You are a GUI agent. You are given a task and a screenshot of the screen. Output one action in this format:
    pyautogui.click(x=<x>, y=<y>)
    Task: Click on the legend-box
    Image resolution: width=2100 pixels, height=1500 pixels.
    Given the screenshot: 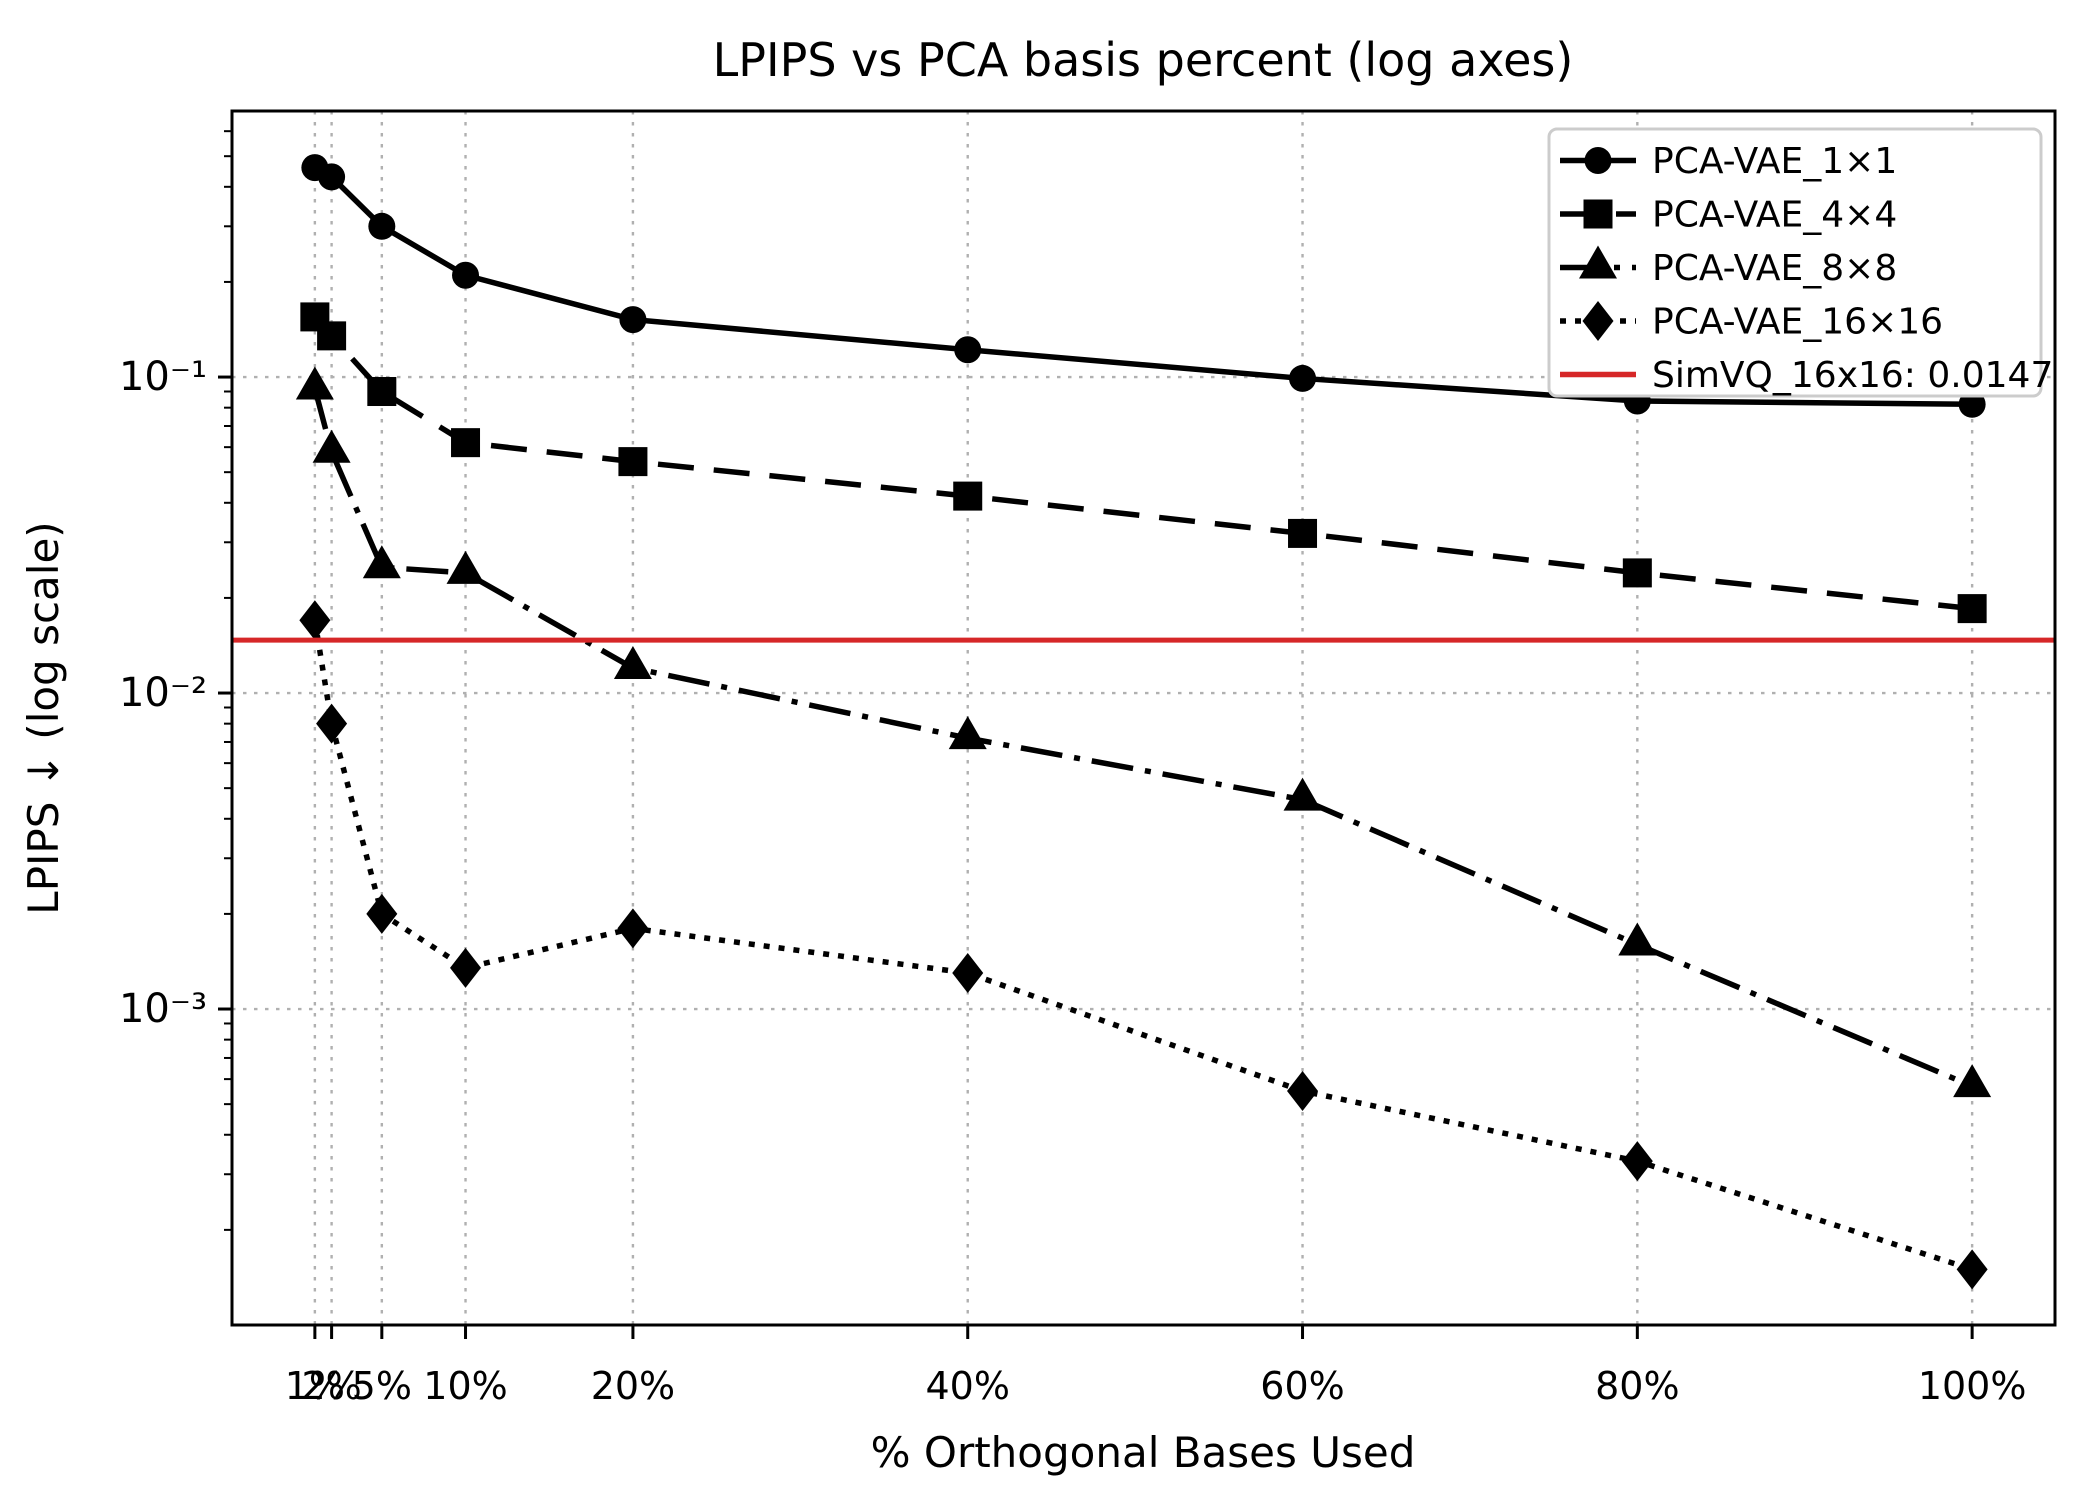 What is the action you would take?
    pyautogui.click(x=1795, y=262)
    